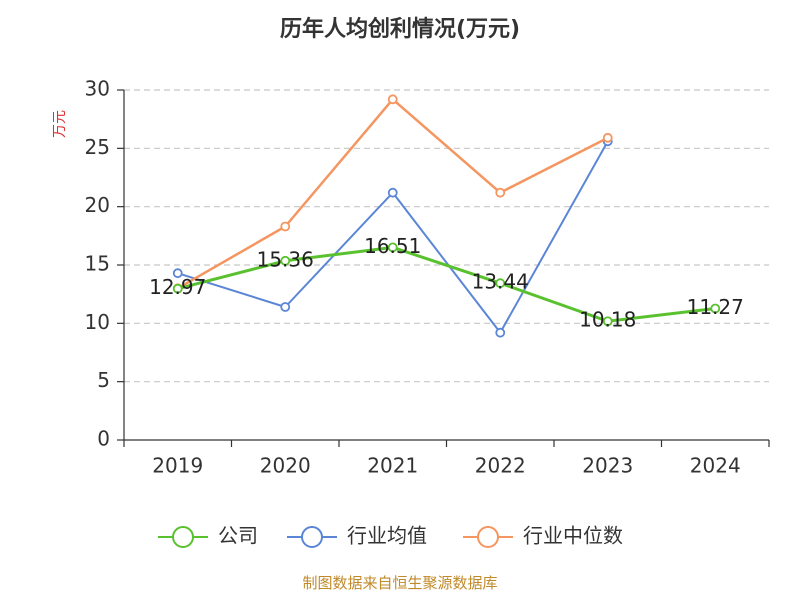 The height and width of the screenshot is (600, 800). What do you see at coordinates (400, 29) in the screenshot?
I see `chart-title: 历年人均创利情况(万元)` at bounding box center [400, 29].